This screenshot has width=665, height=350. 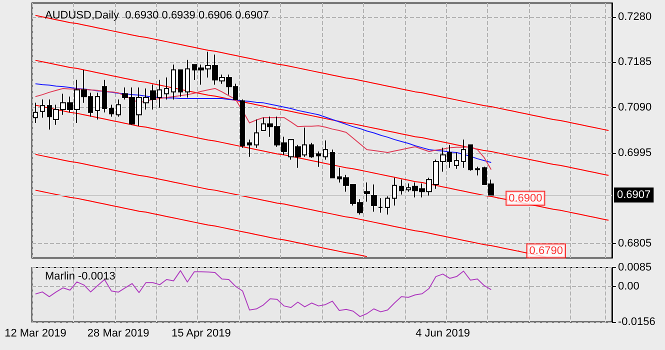 What do you see at coordinates (635, 62) in the screenshot?
I see `y-tick-label: 0.7185` at bounding box center [635, 62].